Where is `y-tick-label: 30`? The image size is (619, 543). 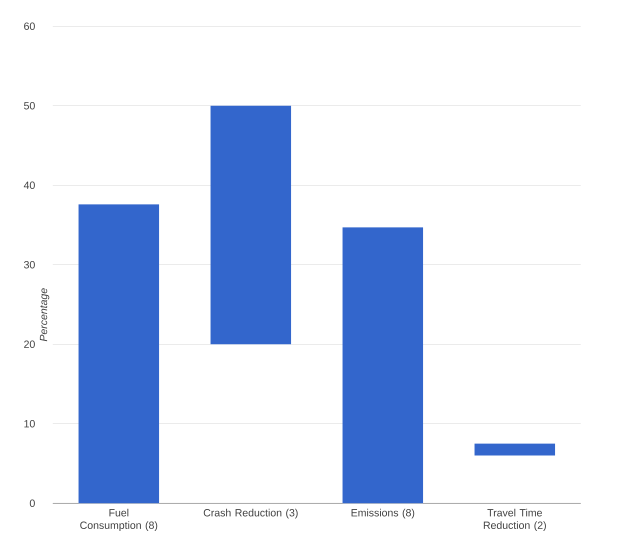
y-tick-label: 30 is located at coordinates (29, 264).